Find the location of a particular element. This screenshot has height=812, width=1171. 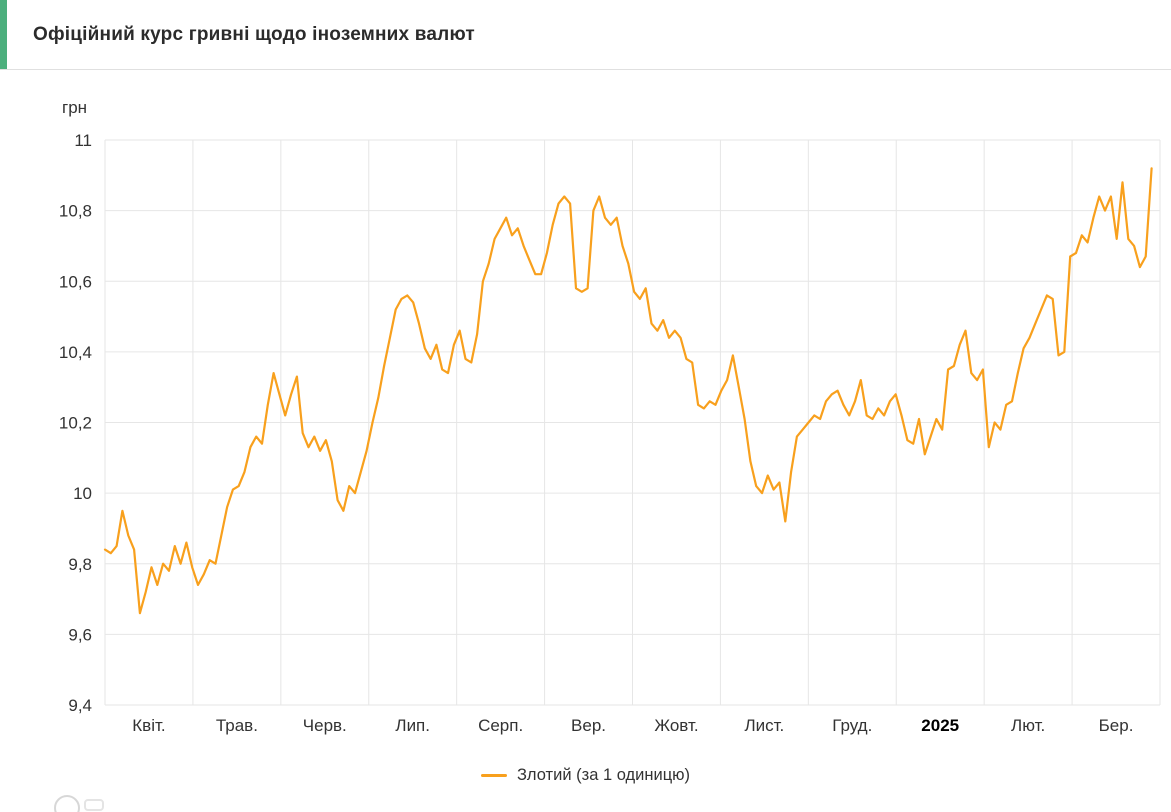

x-tick-label: Жовт. is located at coordinates (676, 725).